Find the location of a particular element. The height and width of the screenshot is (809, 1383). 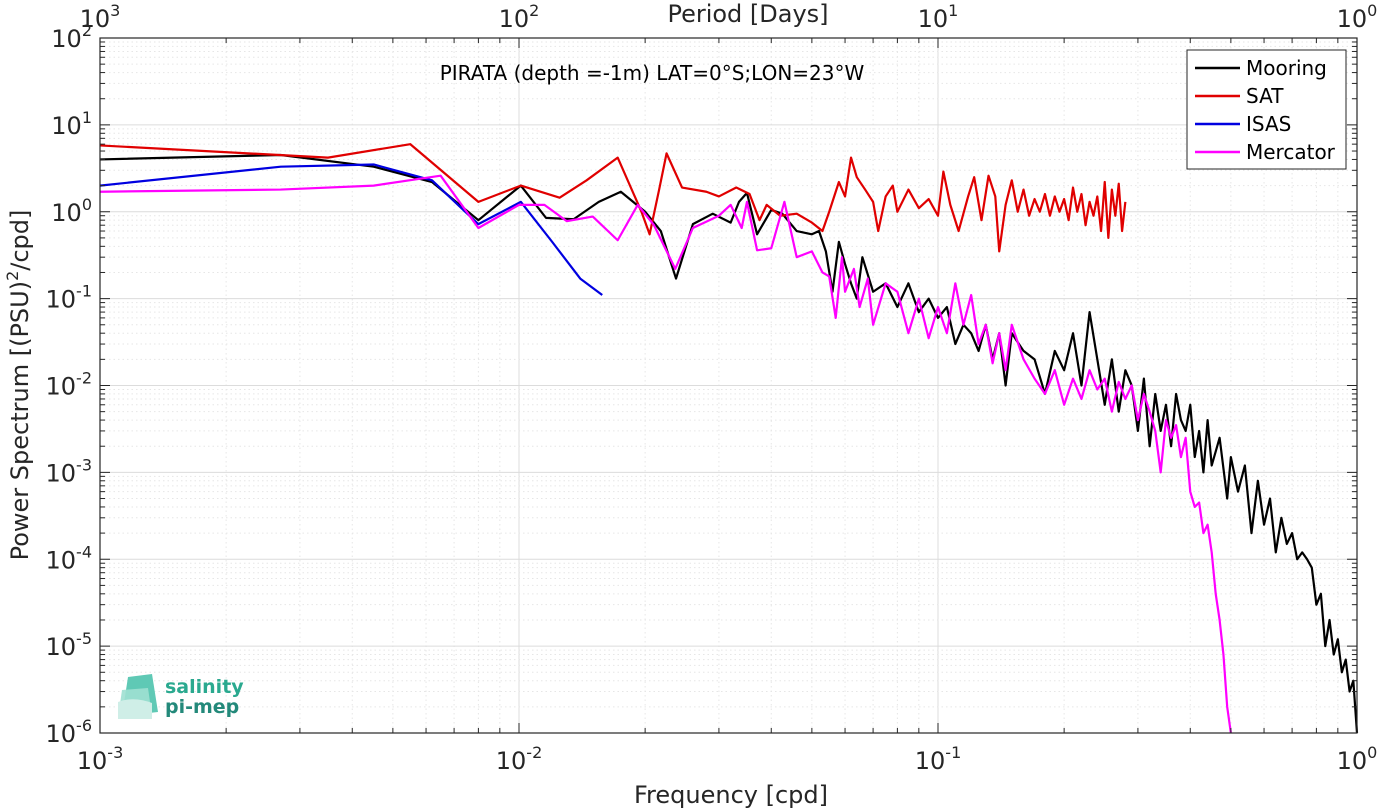

y-tick-label: 10⁰ is located at coordinates (71, 211).